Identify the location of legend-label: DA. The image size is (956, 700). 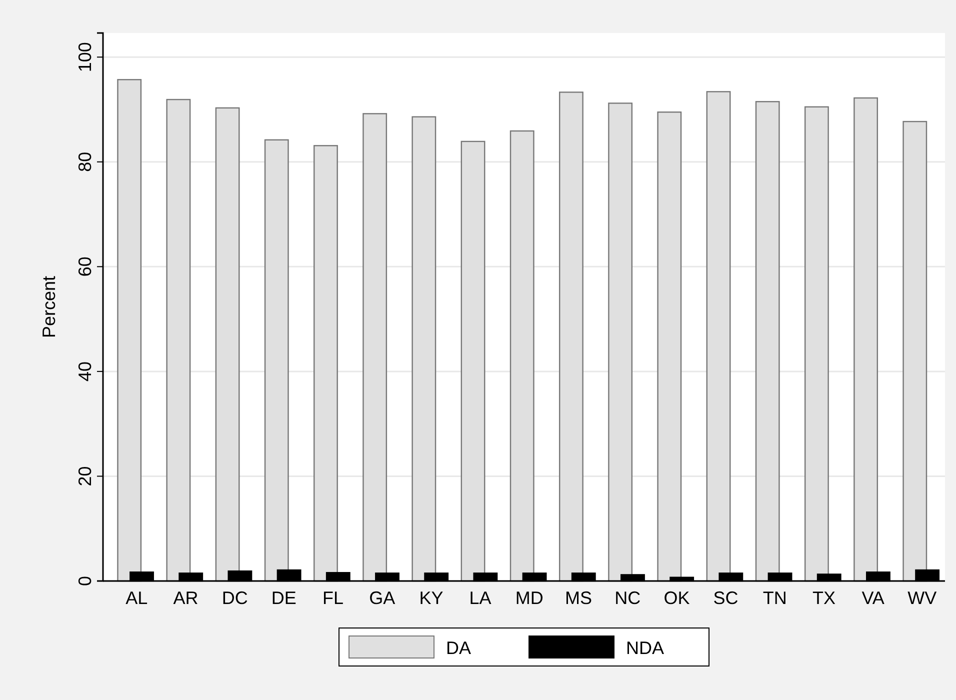
(459, 648).